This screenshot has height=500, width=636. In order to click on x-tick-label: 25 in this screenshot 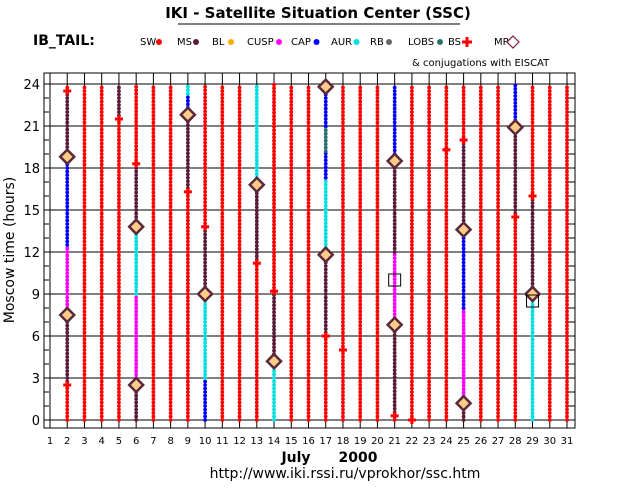, I will do `click(463, 441)`.